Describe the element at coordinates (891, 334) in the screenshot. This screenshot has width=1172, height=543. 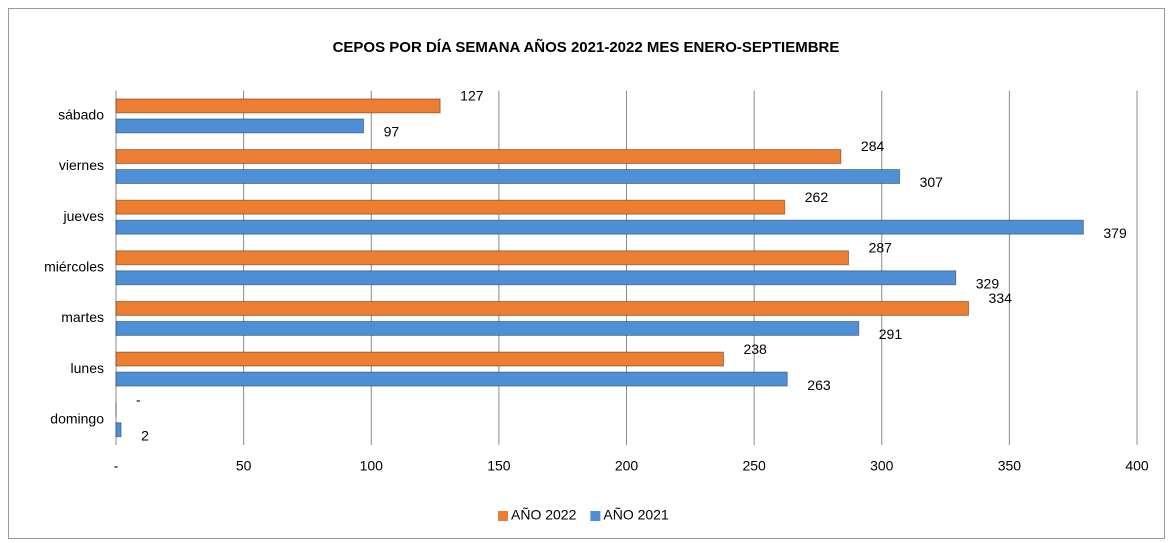
I see `data-label: 291` at that location.